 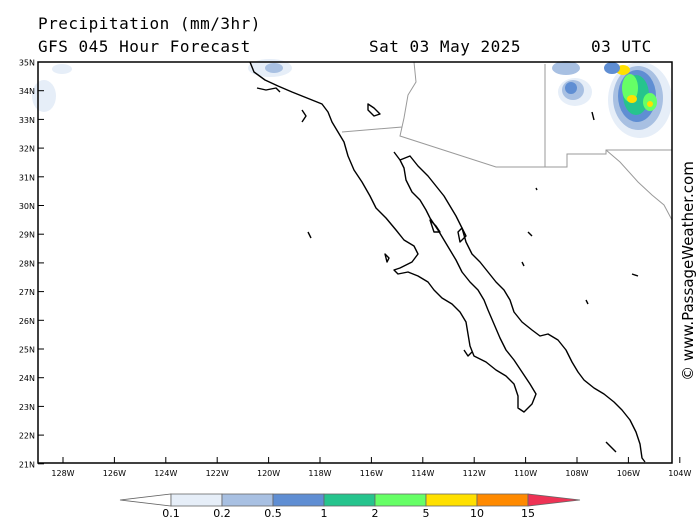 I want to click on lon-label: 126W, so click(x=114, y=473).